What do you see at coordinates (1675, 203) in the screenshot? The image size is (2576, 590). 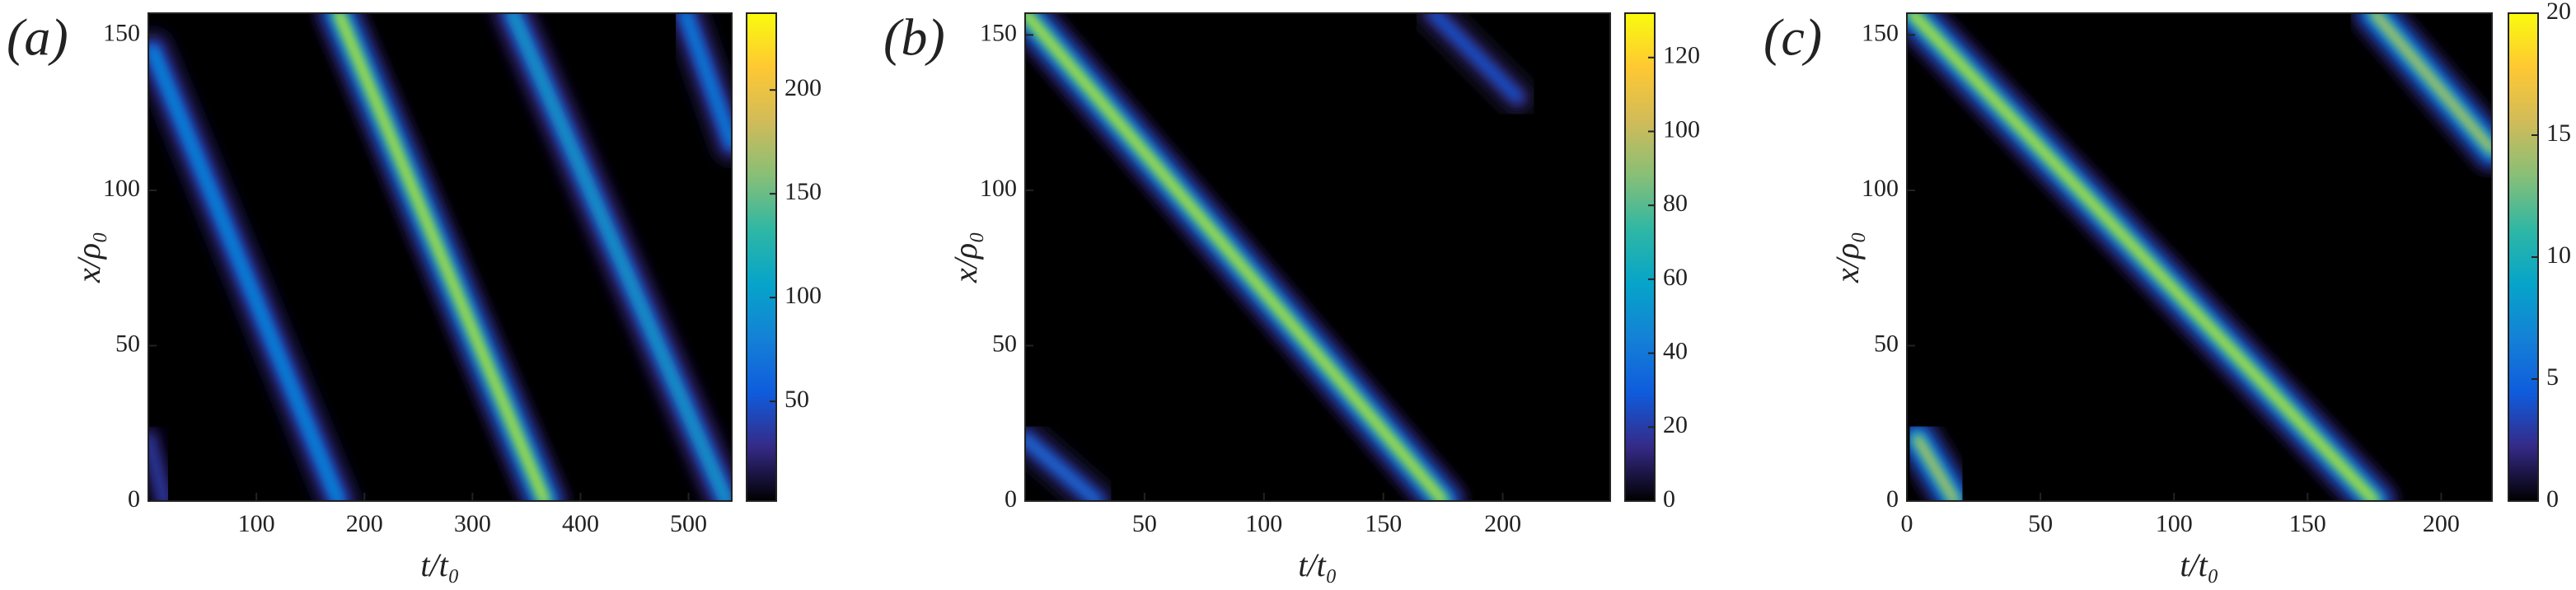 I see `colorbar-tick-label: 80` at bounding box center [1675, 203].